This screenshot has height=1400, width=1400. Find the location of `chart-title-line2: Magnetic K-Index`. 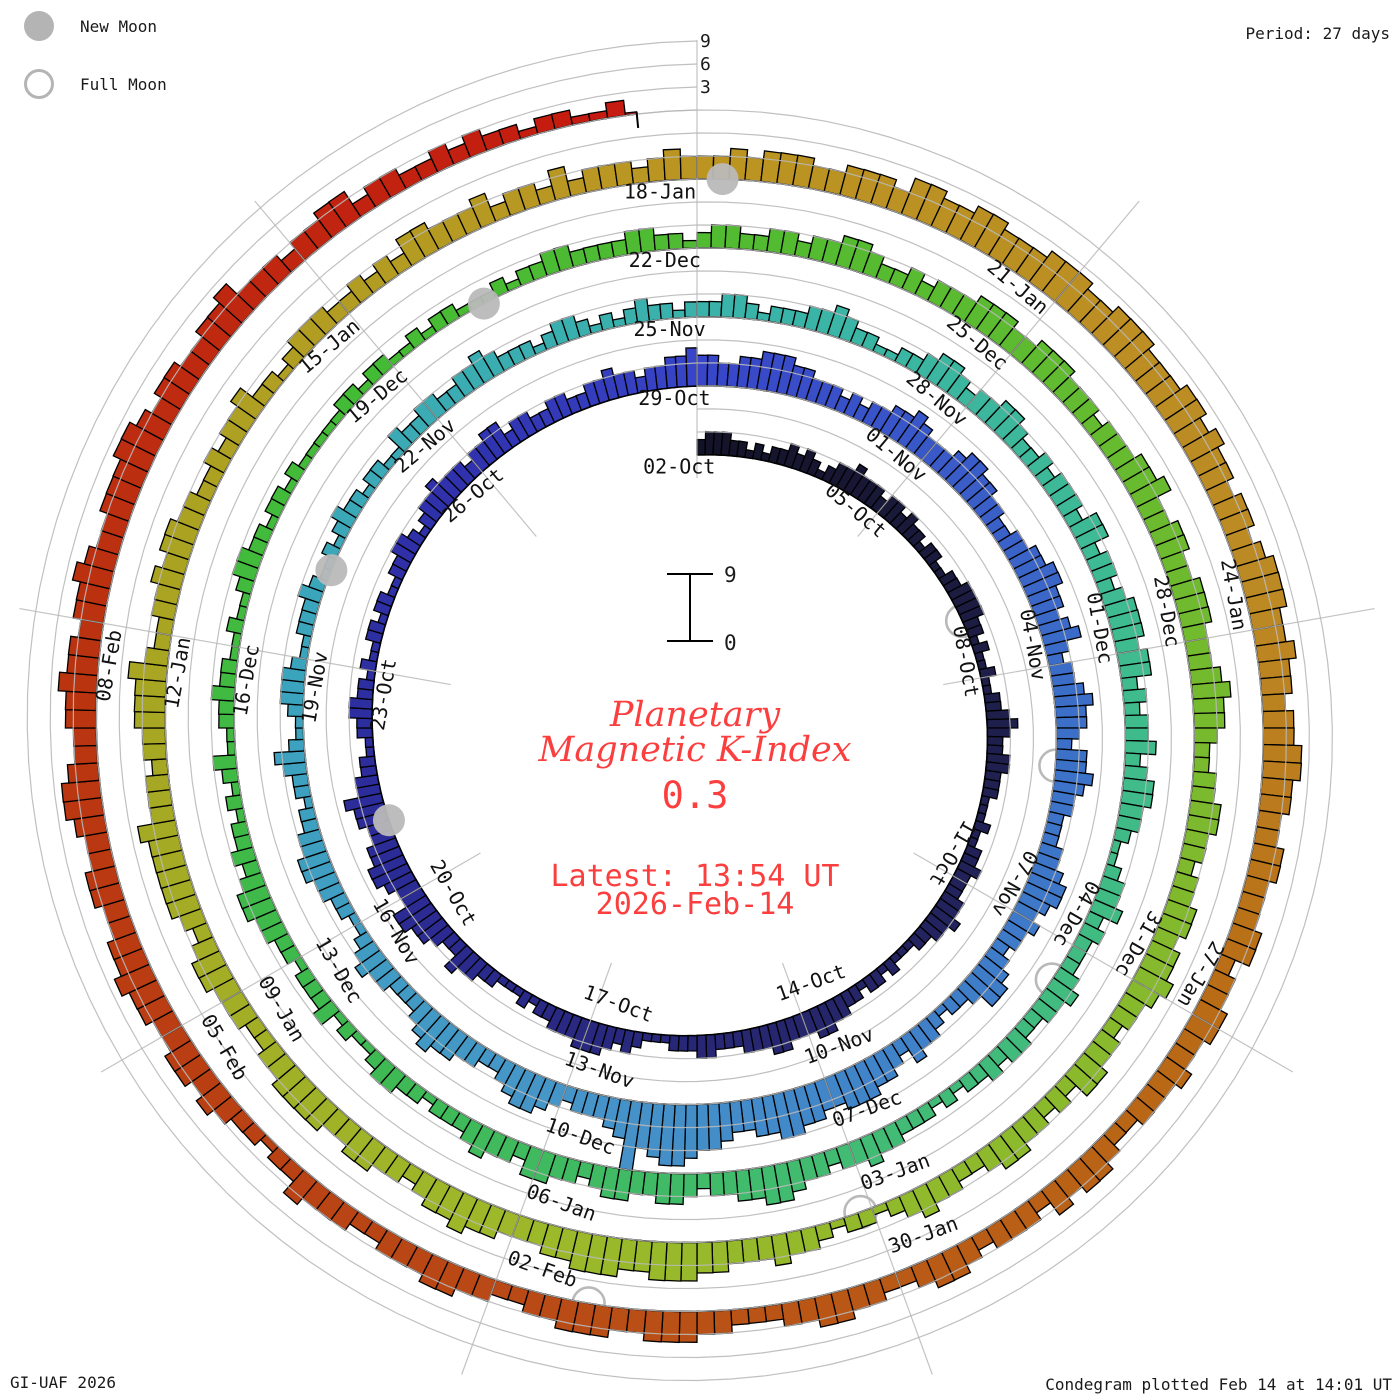

chart-title-line2: Magnetic K-Index is located at coordinates (694, 750).